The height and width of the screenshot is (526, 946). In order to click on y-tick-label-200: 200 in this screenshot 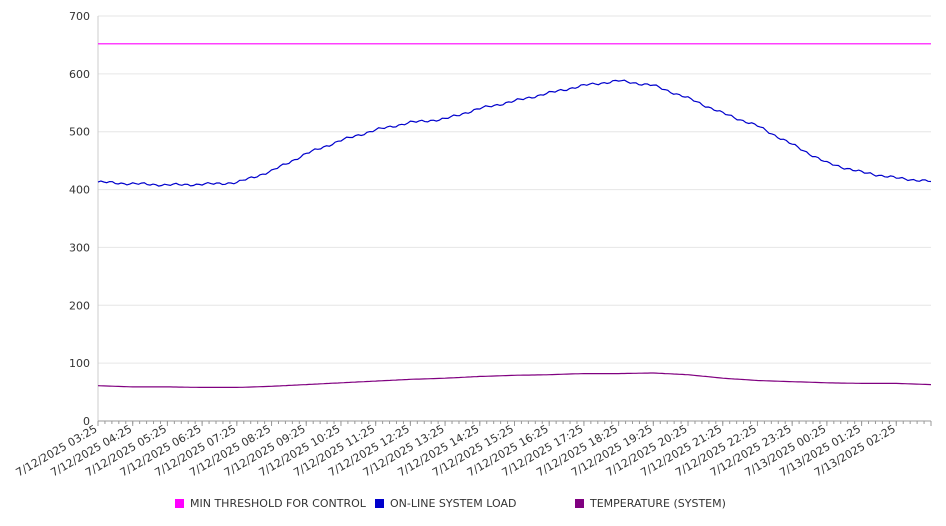, I will do `click(79, 305)`.